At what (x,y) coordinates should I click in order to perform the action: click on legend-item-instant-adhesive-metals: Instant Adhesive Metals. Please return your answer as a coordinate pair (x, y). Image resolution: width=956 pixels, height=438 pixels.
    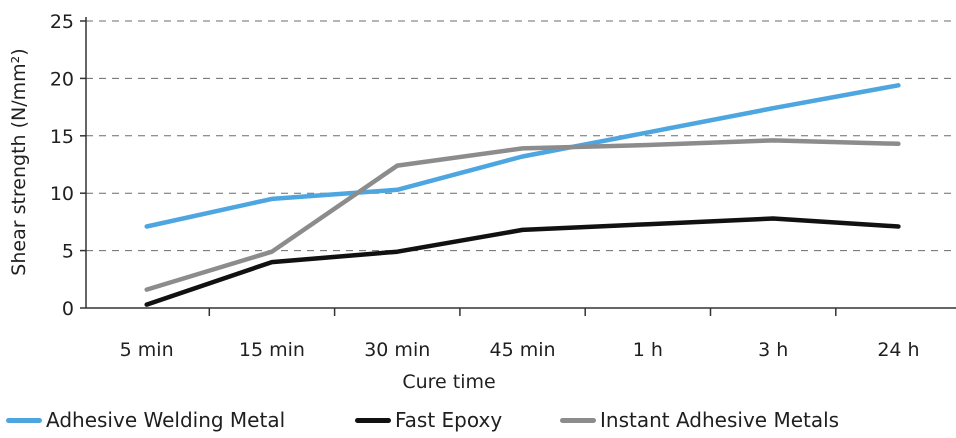
    Looking at the image, I should click on (699, 420).